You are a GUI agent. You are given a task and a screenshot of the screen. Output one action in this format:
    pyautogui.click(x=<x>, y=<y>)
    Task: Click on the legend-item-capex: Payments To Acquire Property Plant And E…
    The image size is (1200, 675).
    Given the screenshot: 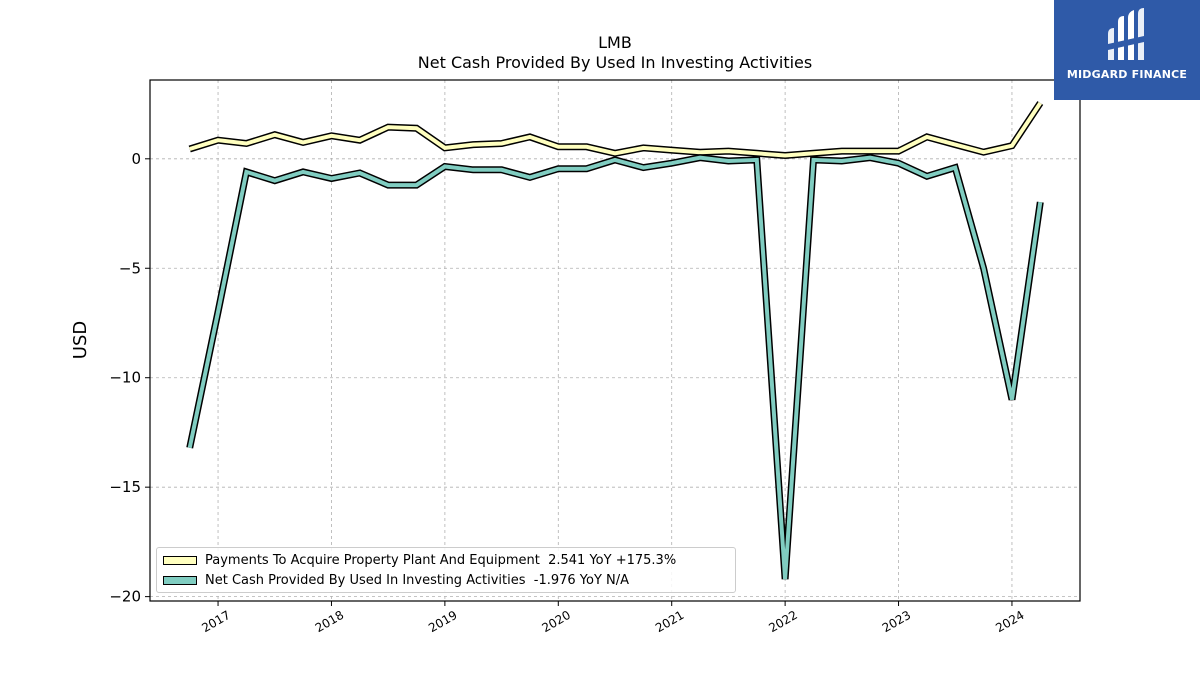 What is the action you would take?
    pyautogui.click(x=419, y=560)
    